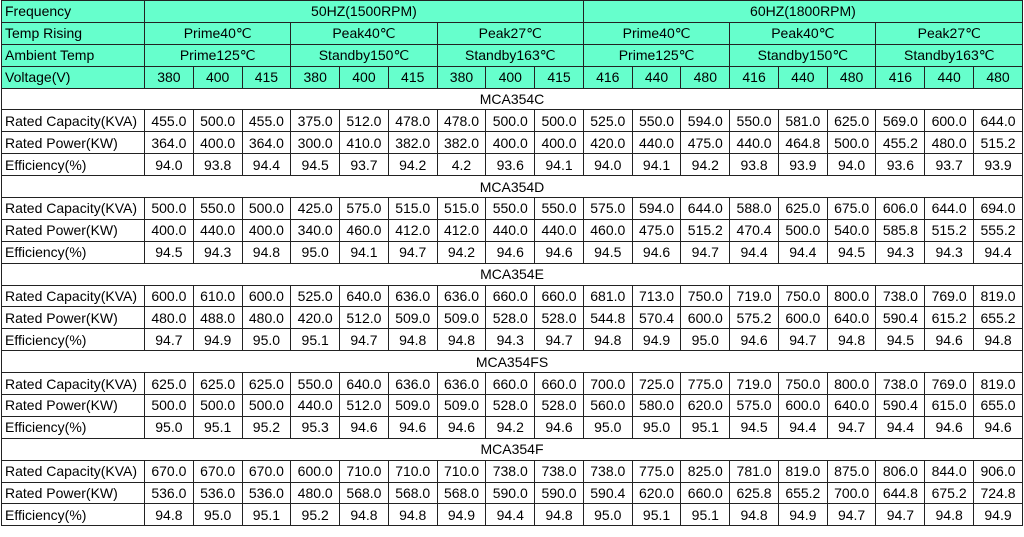 The height and width of the screenshot is (537, 1024). What do you see at coordinates (461, 230) in the screenshot?
I see `table-cell: 412.0` at bounding box center [461, 230].